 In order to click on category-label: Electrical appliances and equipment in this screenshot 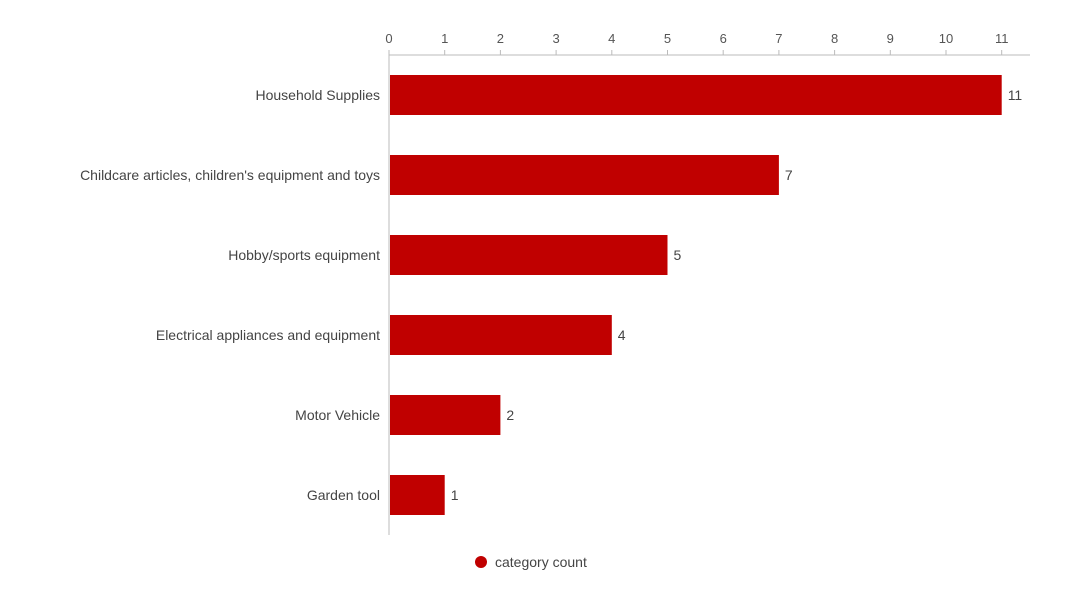, I will do `click(268, 335)`.